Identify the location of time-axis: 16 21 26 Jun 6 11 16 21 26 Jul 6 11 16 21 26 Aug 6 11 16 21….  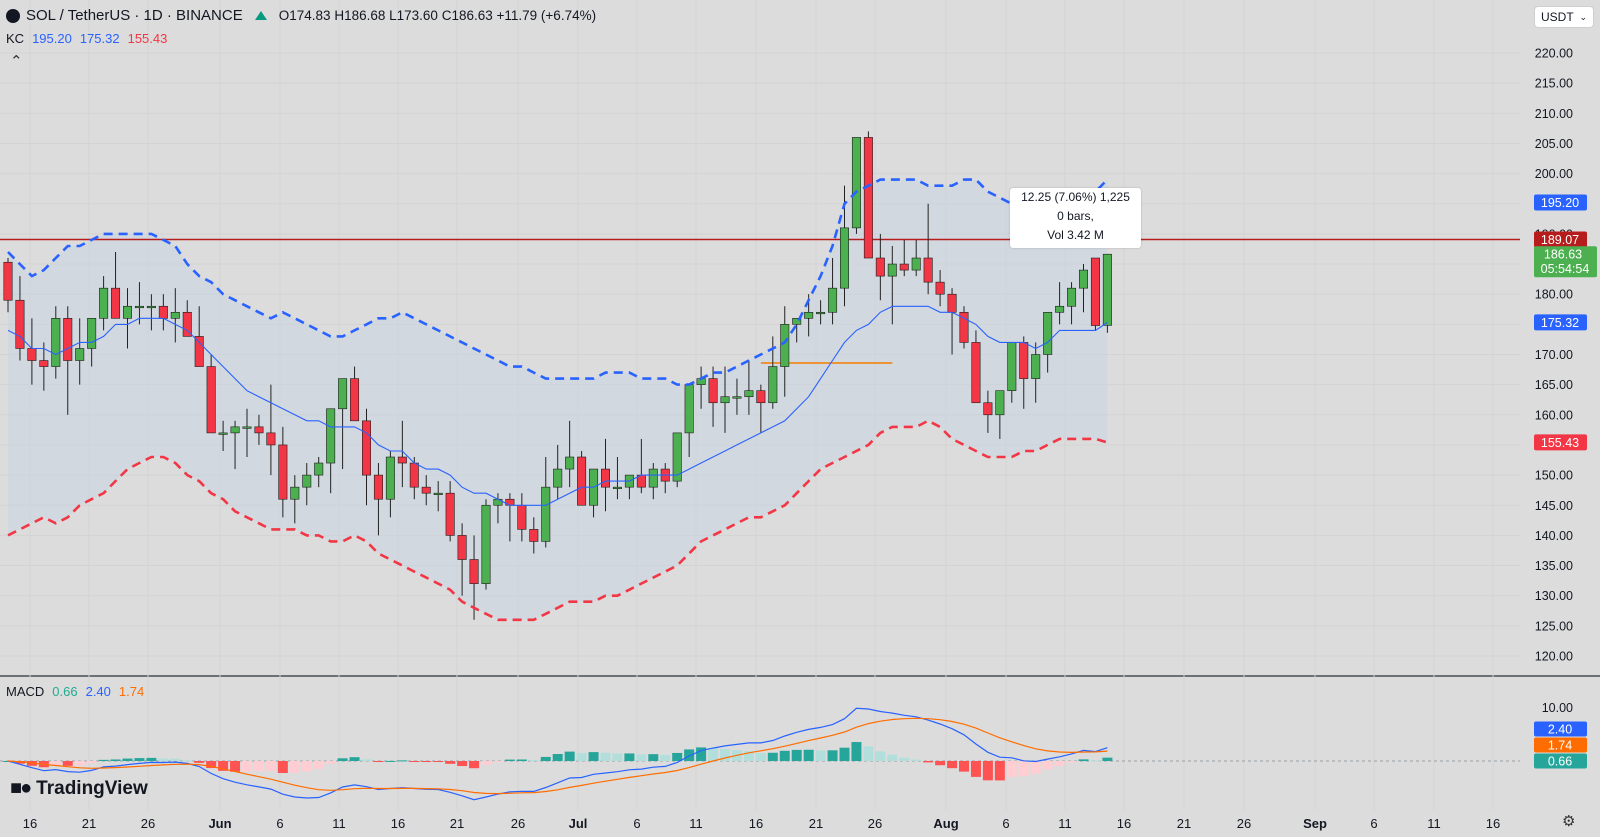
(761, 823).